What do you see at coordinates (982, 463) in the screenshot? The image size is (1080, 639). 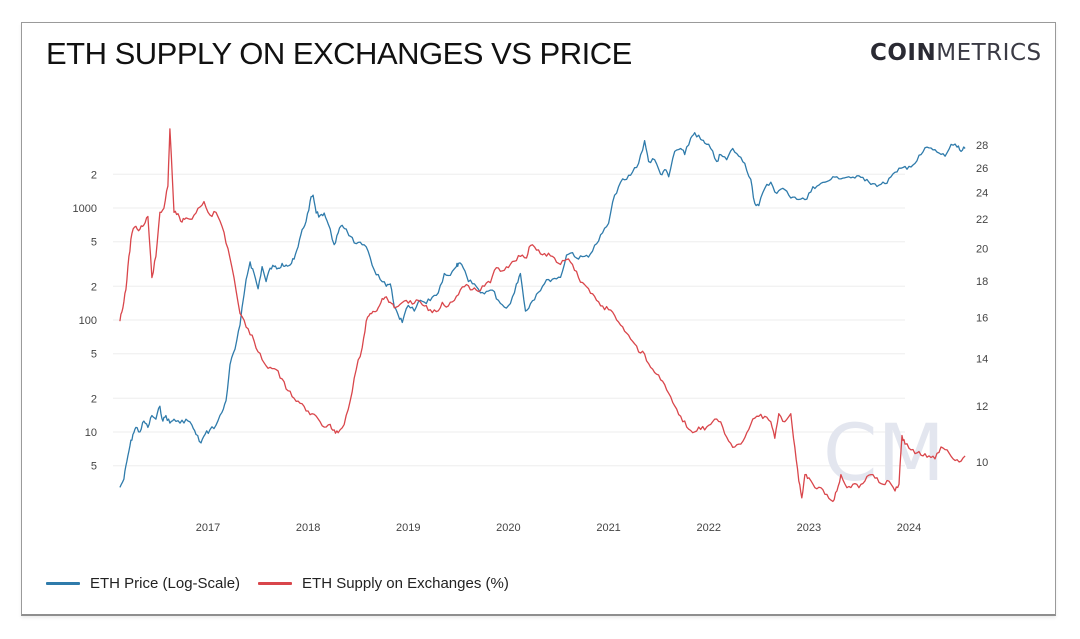 I see `right-tick-label: 10` at bounding box center [982, 463].